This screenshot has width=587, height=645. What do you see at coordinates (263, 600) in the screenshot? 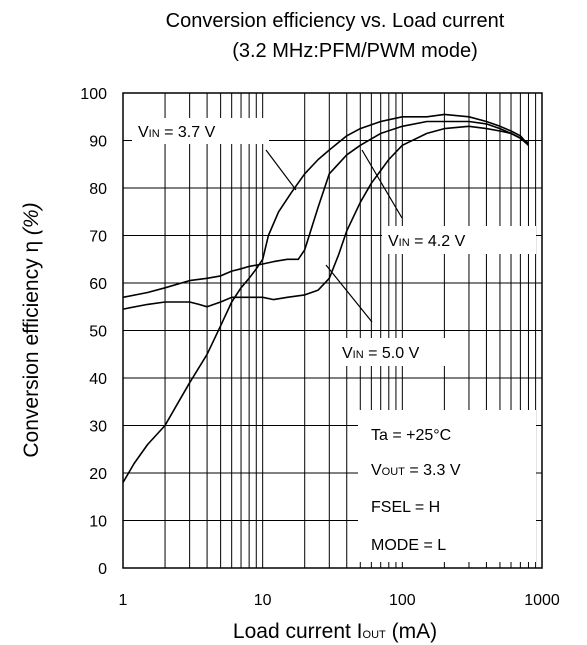
I see `x-tick-label: 10` at bounding box center [263, 600].